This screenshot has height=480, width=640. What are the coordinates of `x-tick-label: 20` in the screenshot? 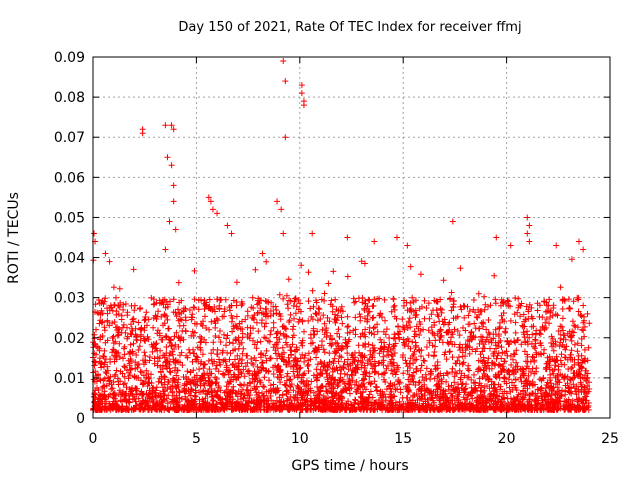 It's located at (507, 439).